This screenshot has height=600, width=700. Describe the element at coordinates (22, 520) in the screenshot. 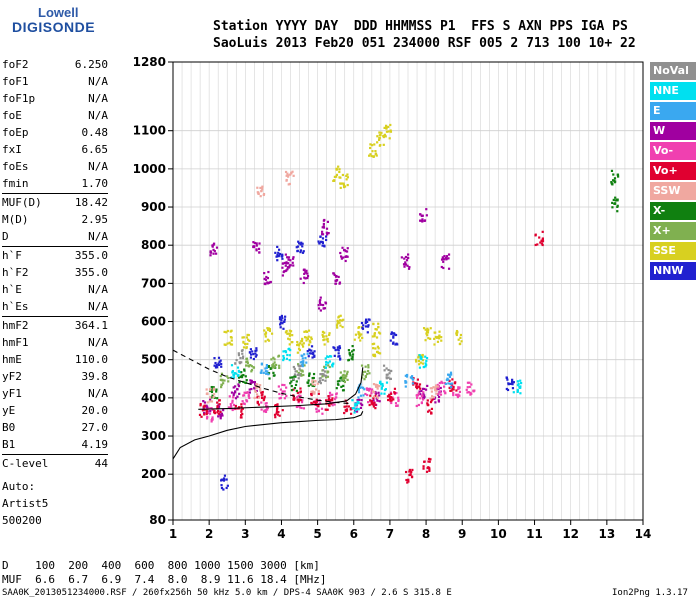

I see `autoscale-version: 500200` at that location.